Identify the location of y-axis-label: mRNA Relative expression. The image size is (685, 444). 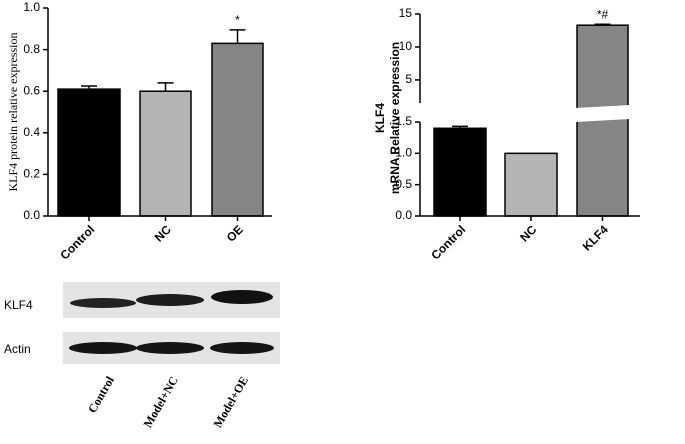
(395, 118).